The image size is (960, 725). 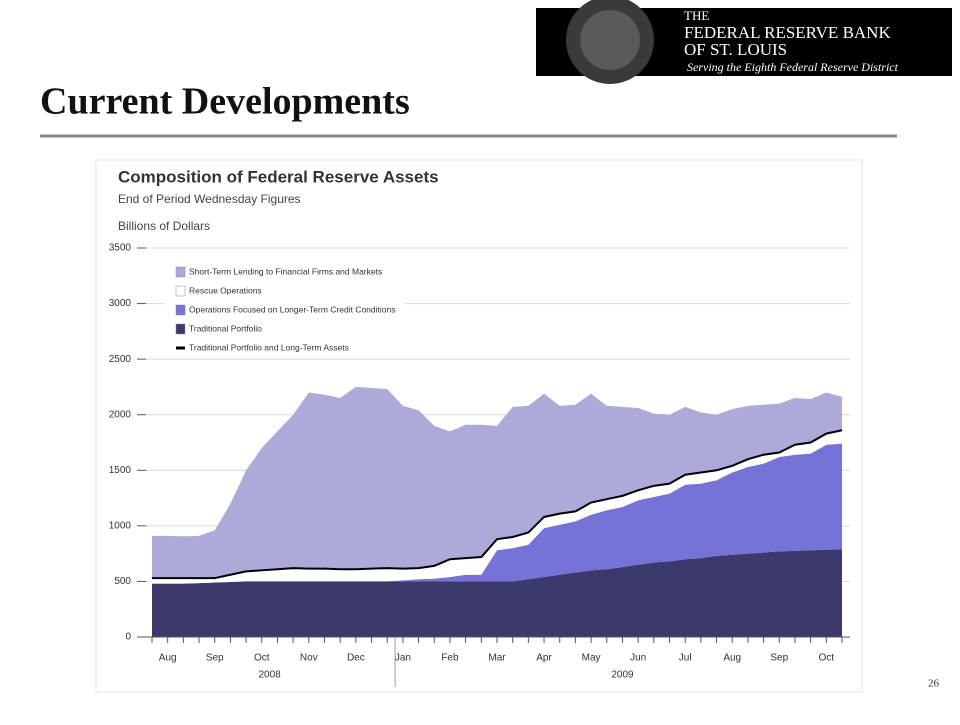 I want to click on y-tick-label: 3500, so click(x=120, y=248).